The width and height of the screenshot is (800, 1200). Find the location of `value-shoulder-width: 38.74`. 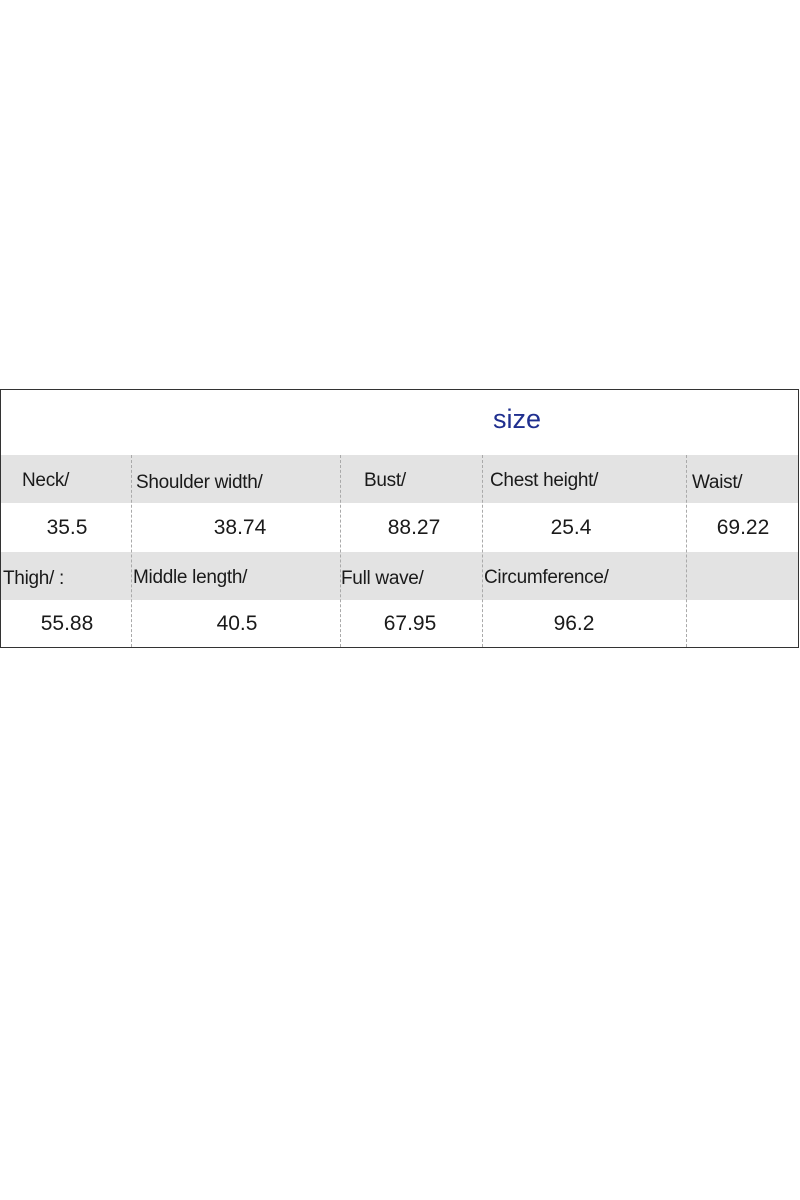

value-shoulder-width: 38.74 is located at coordinates (240, 527).